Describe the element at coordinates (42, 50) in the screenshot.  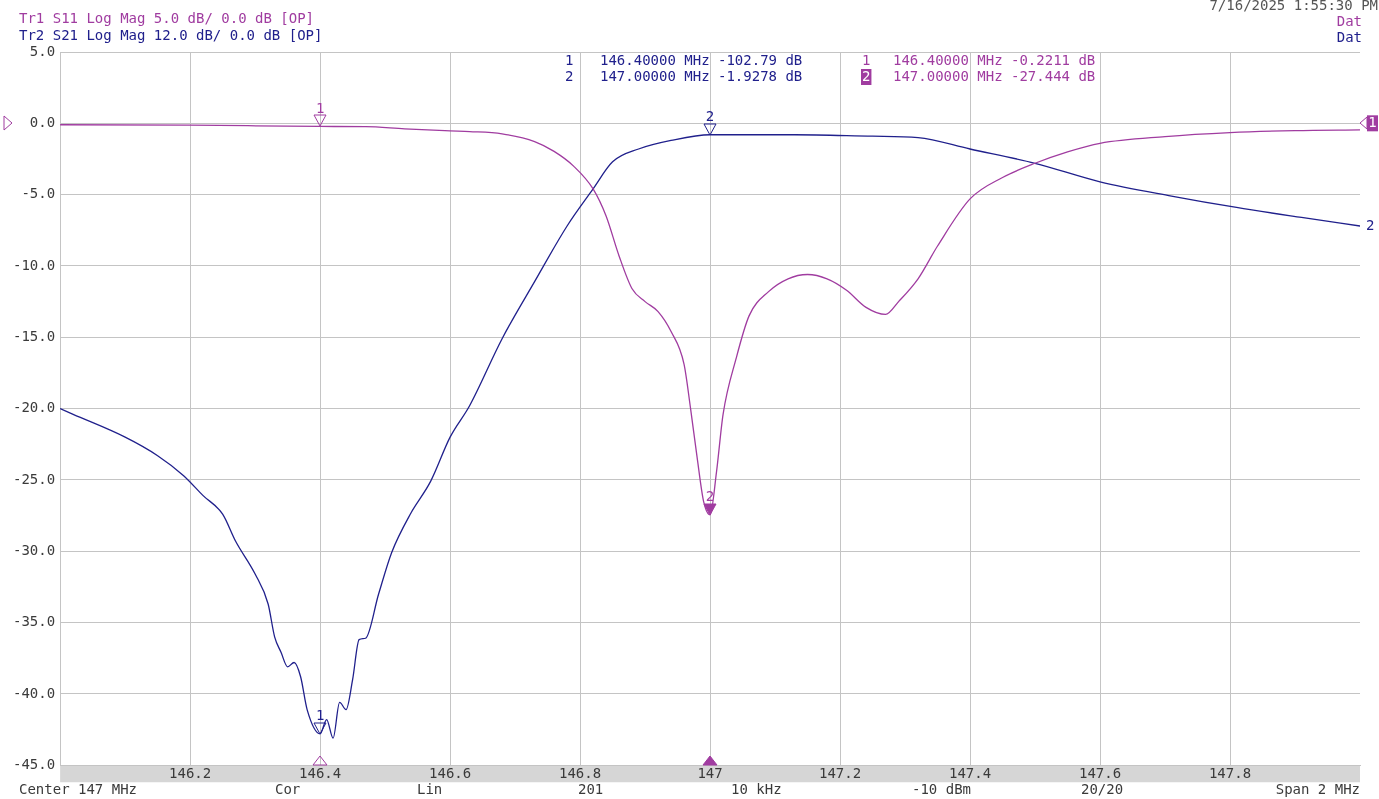
I see `y-tick-label: 5.0` at that location.